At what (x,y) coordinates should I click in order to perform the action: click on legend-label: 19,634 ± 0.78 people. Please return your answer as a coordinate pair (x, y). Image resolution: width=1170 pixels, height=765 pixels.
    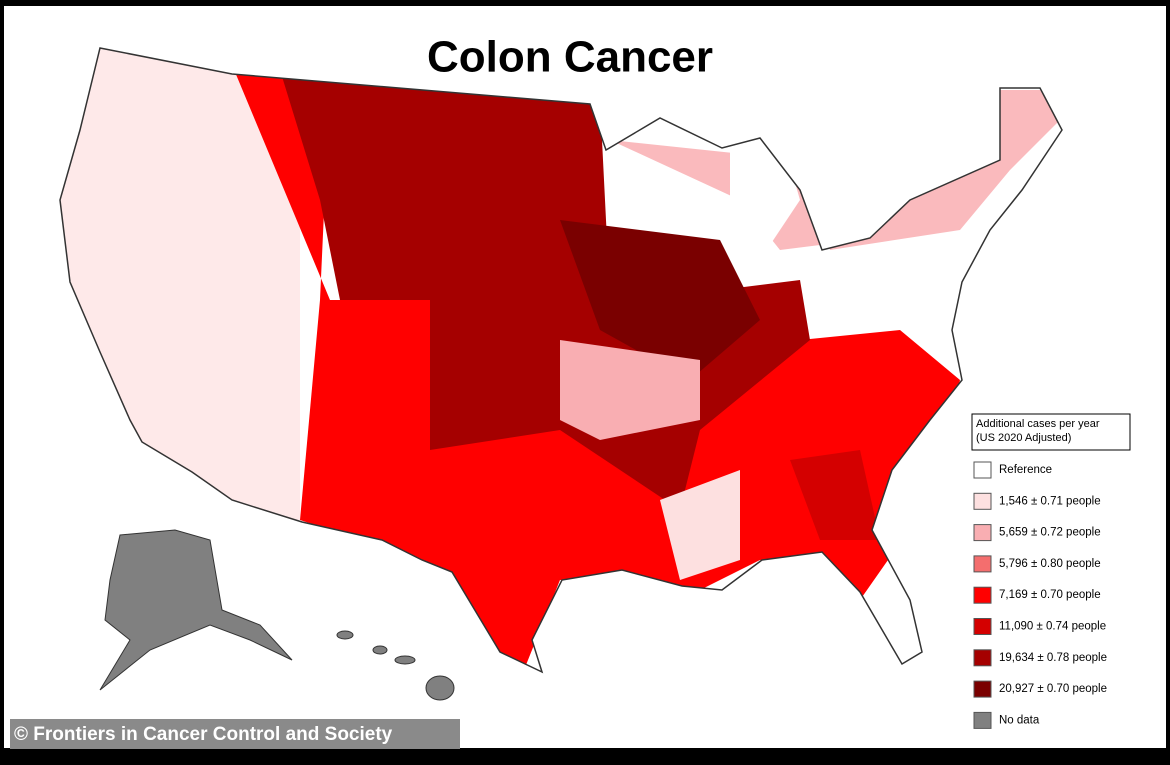
    Looking at the image, I should click on (1053, 658).